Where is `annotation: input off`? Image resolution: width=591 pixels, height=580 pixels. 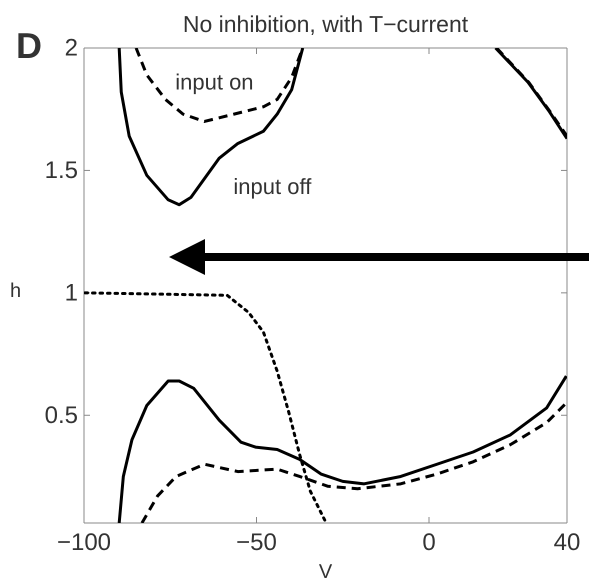
annotation: input off is located at coordinates (272, 186).